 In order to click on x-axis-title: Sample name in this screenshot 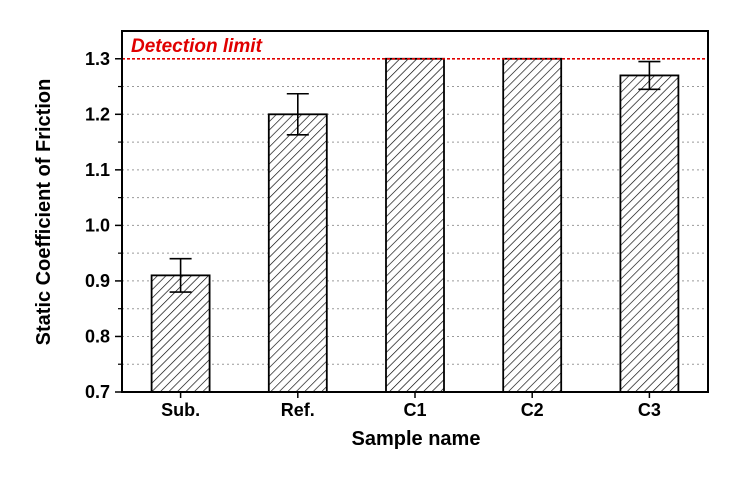, I will do `click(416, 439)`.